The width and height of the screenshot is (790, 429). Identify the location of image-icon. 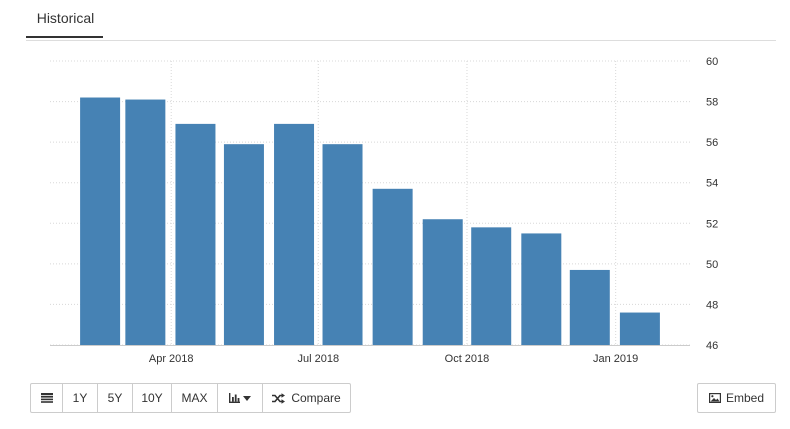
(714, 398).